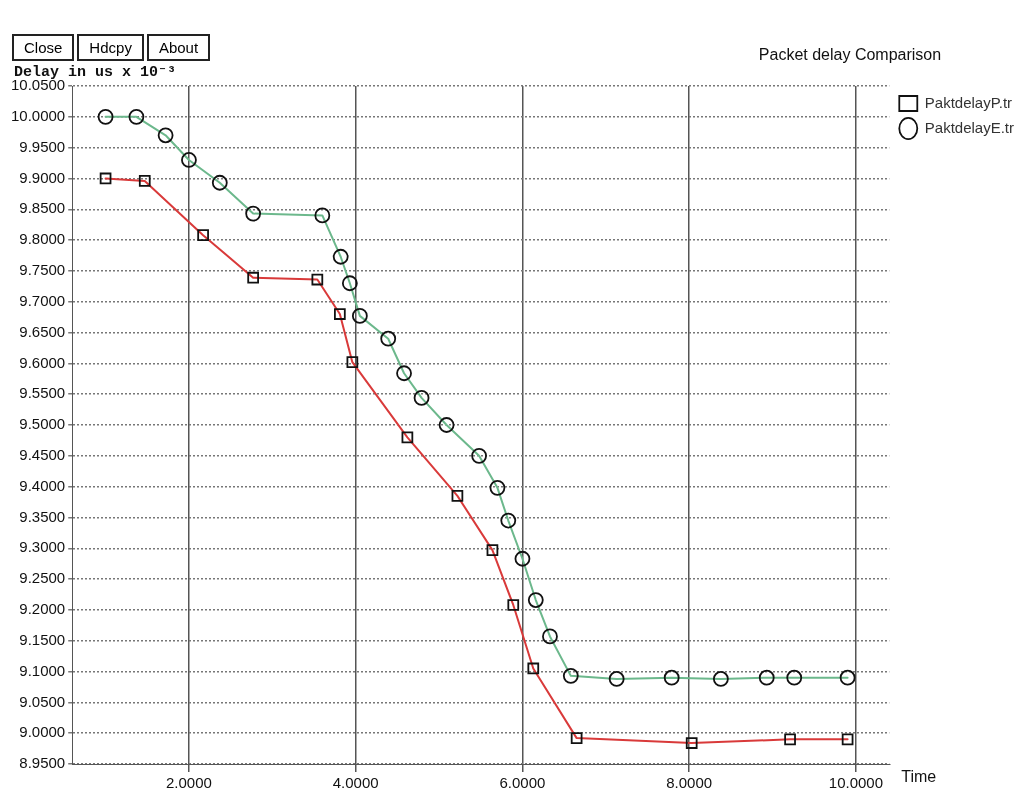 Image resolution: width=1028 pixels, height=802 pixels. I want to click on x-tick-label: 2.0000, so click(189, 783).